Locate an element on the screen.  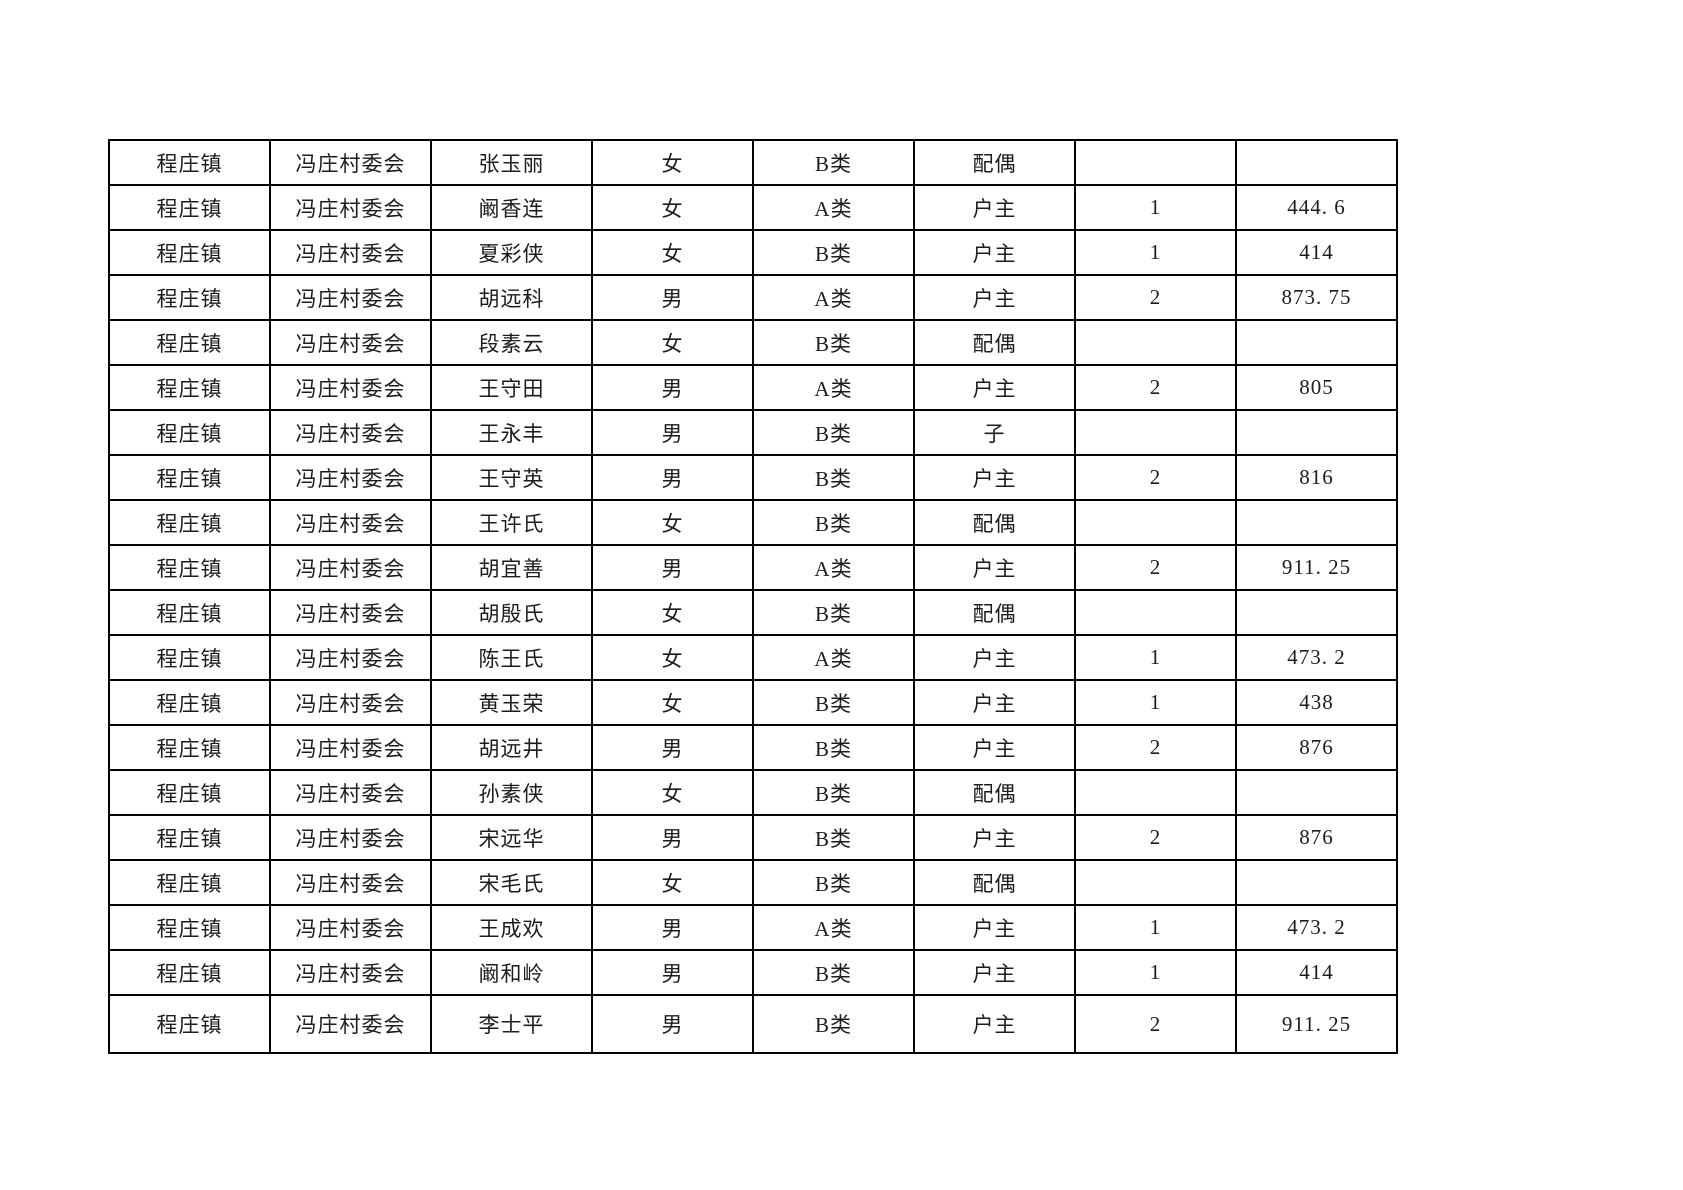
cell-person-name: 夏彩侠 is located at coordinates (511, 252).